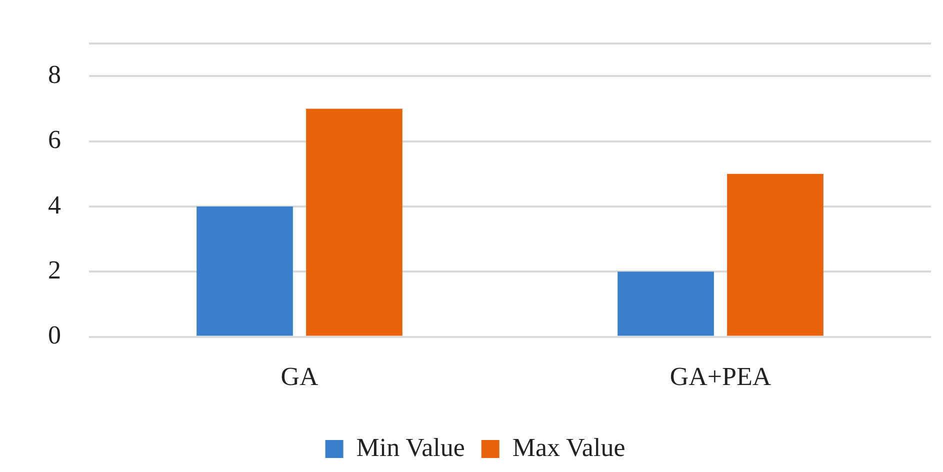  Describe the element at coordinates (54, 335) in the screenshot. I see `y-tick-label: 0` at that location.